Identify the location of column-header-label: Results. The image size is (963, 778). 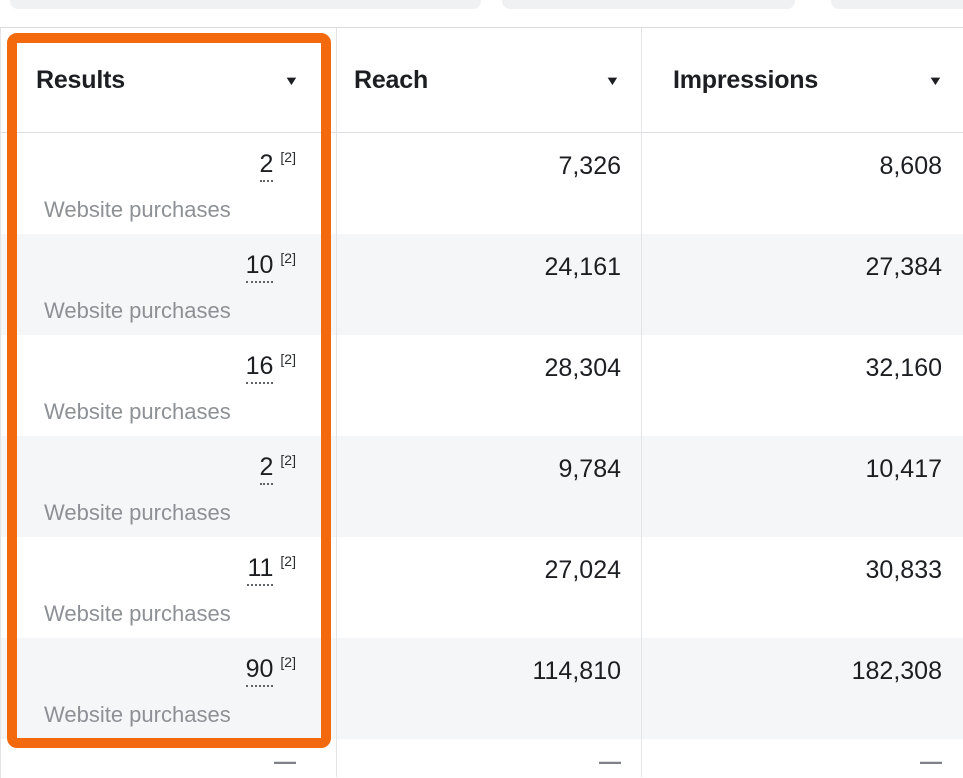
(80, 79).